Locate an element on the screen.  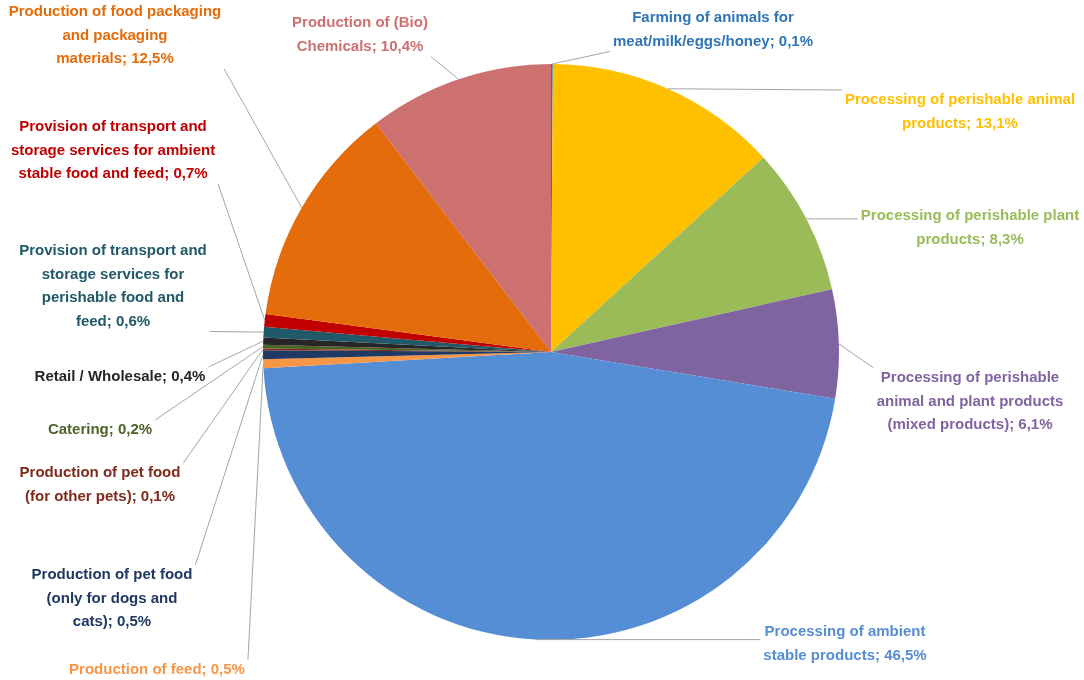
slice-label: Provision of transport and storage services for ambient stable food and feed; 0,7% is located at coordinates (113, 149).